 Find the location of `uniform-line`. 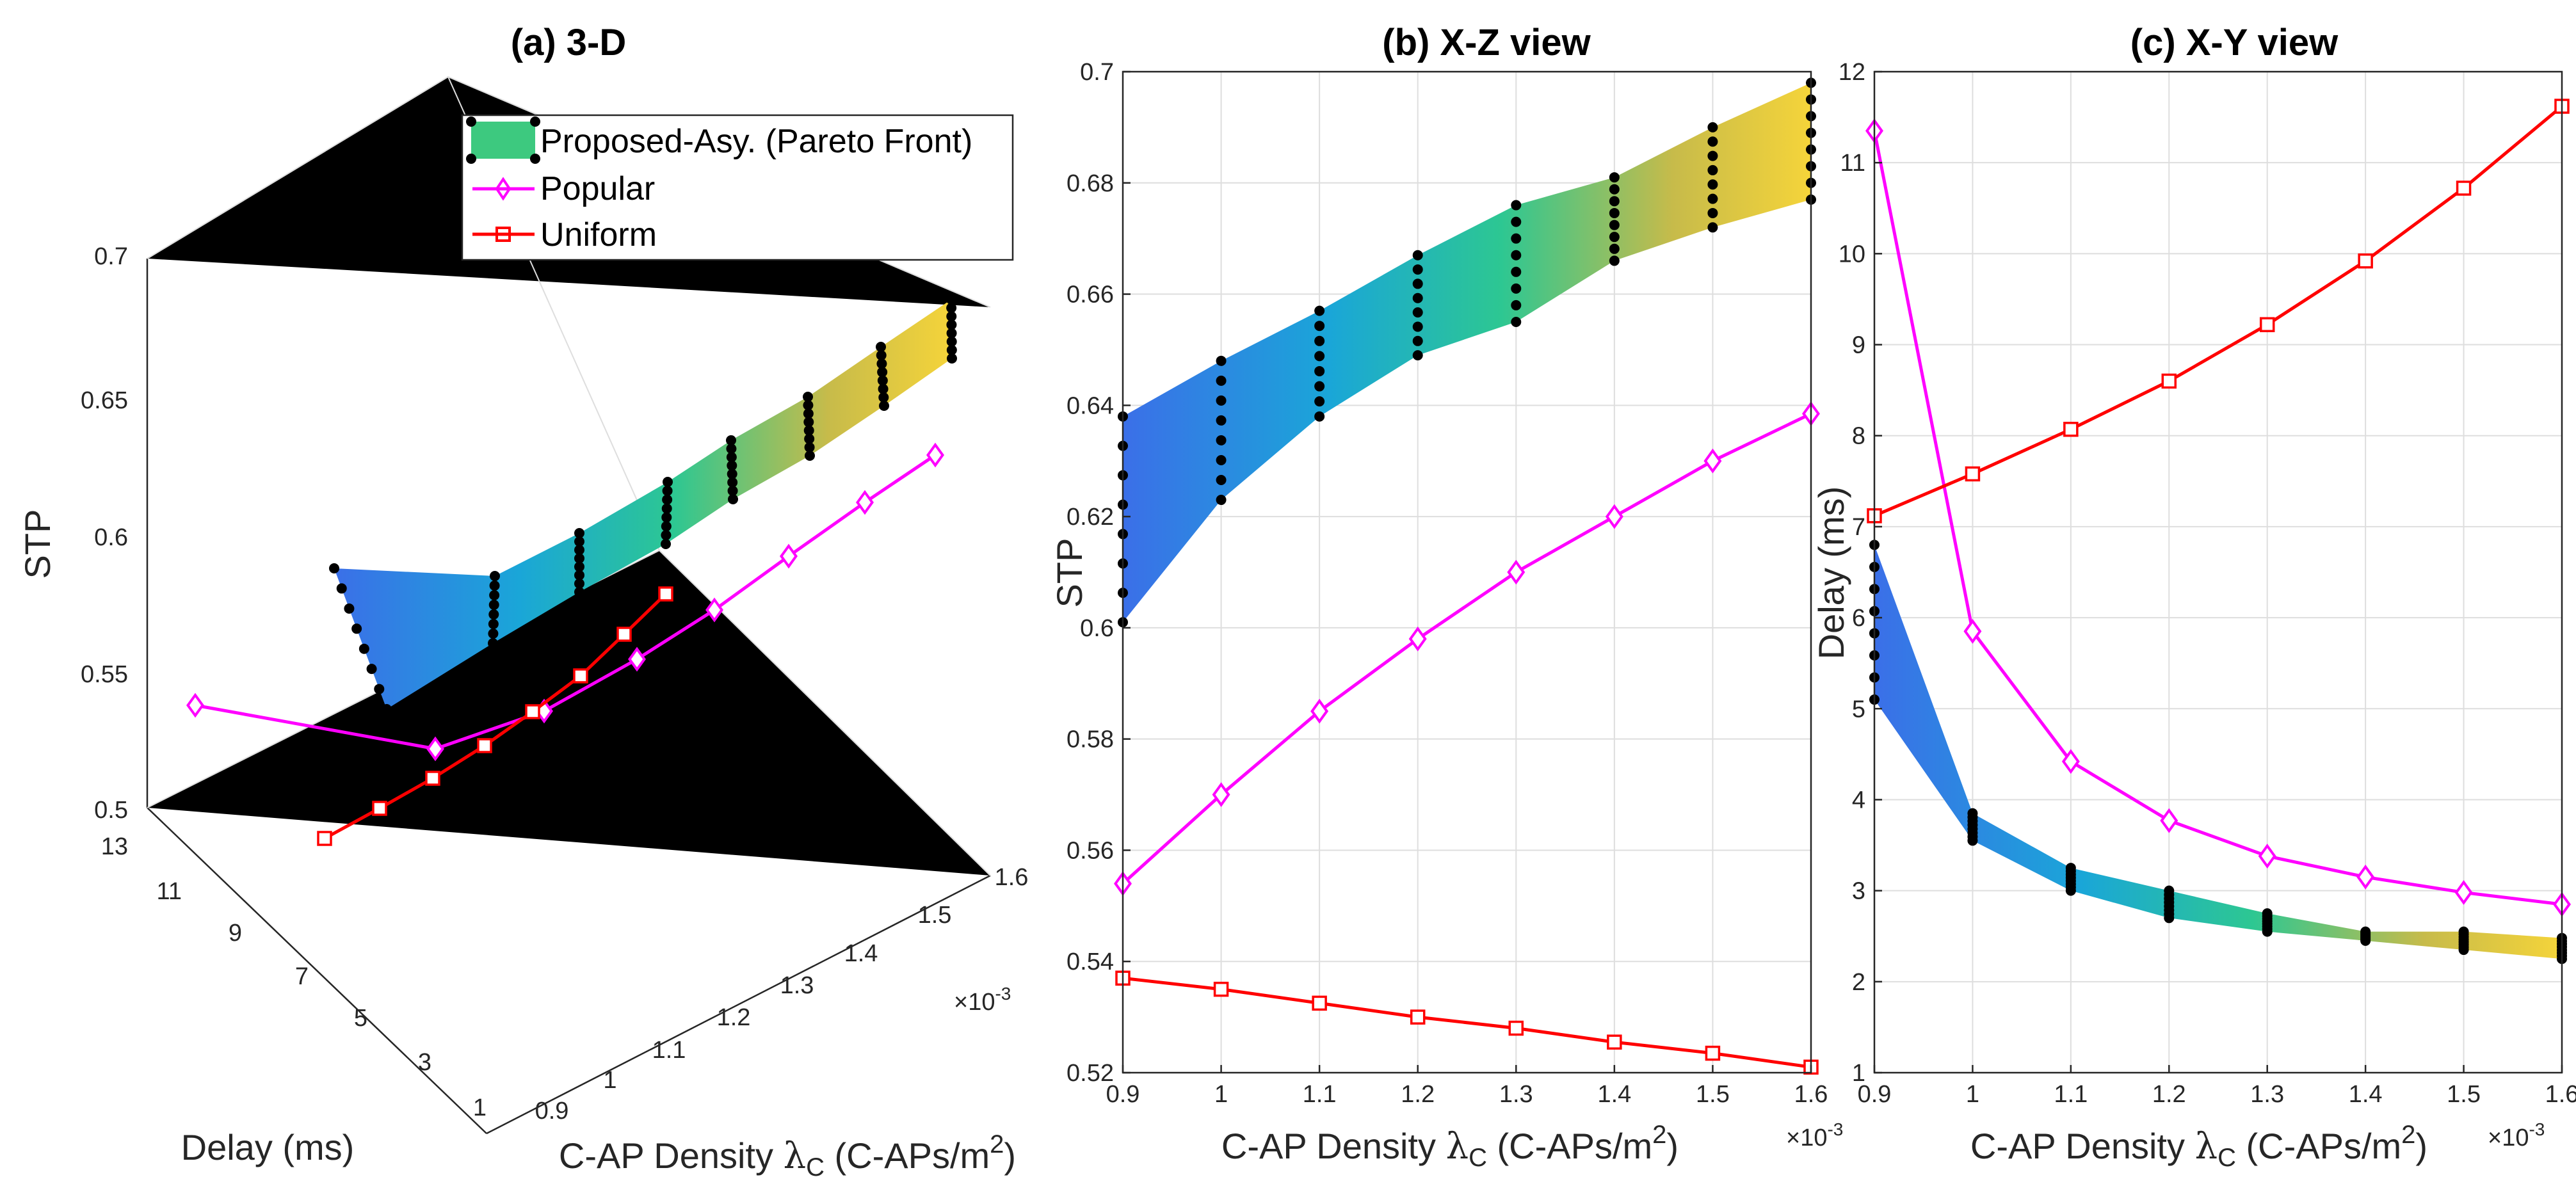

uniform-line is located at coordinates (2218, 311).